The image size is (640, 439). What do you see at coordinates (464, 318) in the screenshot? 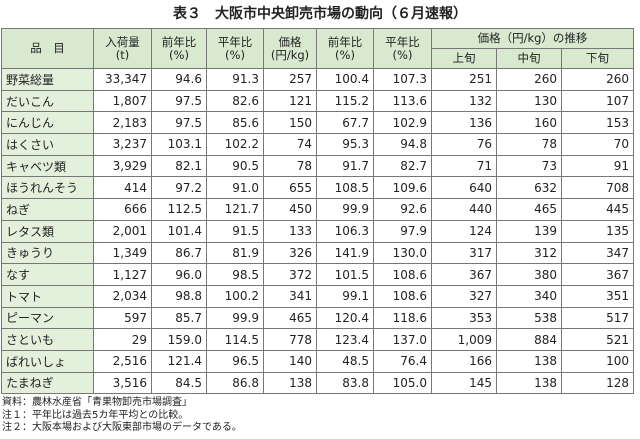
I see `cell: 353` at bounding box center [464, 318].